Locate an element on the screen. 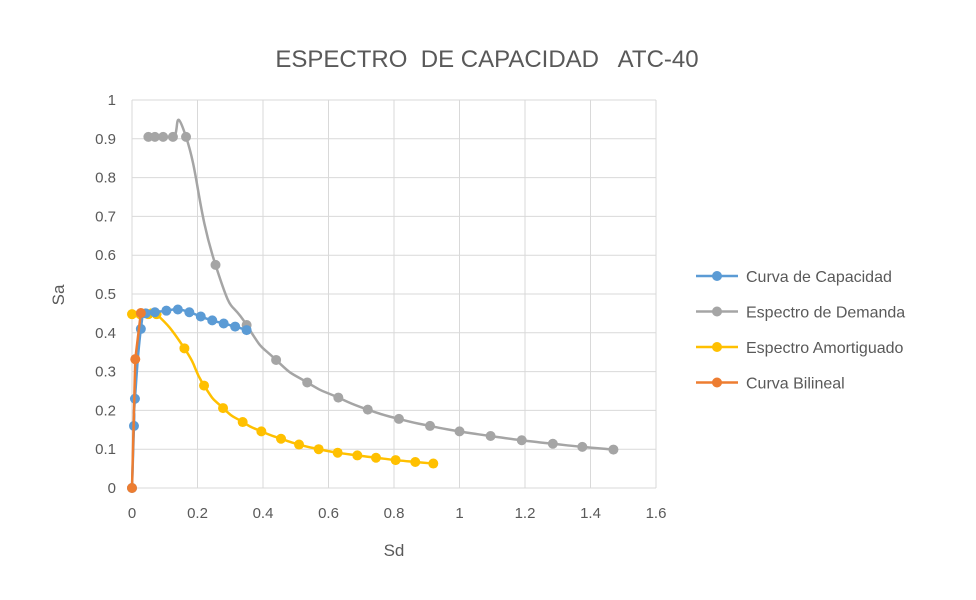 This screenshot has height=600, width=976. y-tick-label: 0.8 is located at coordinates (105, 178).